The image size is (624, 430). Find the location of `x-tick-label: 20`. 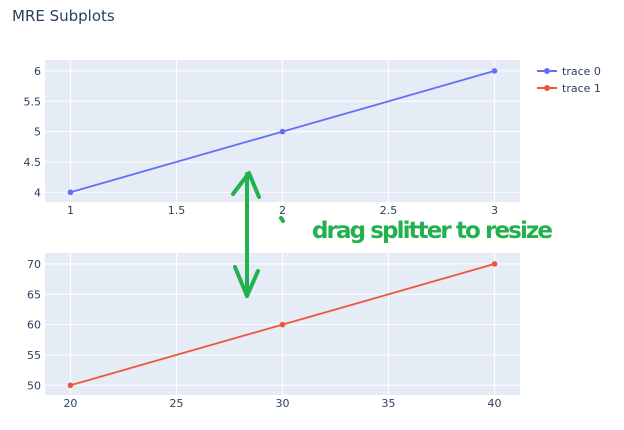

x-tick-label: 20 is located at coordinates (70, 403).